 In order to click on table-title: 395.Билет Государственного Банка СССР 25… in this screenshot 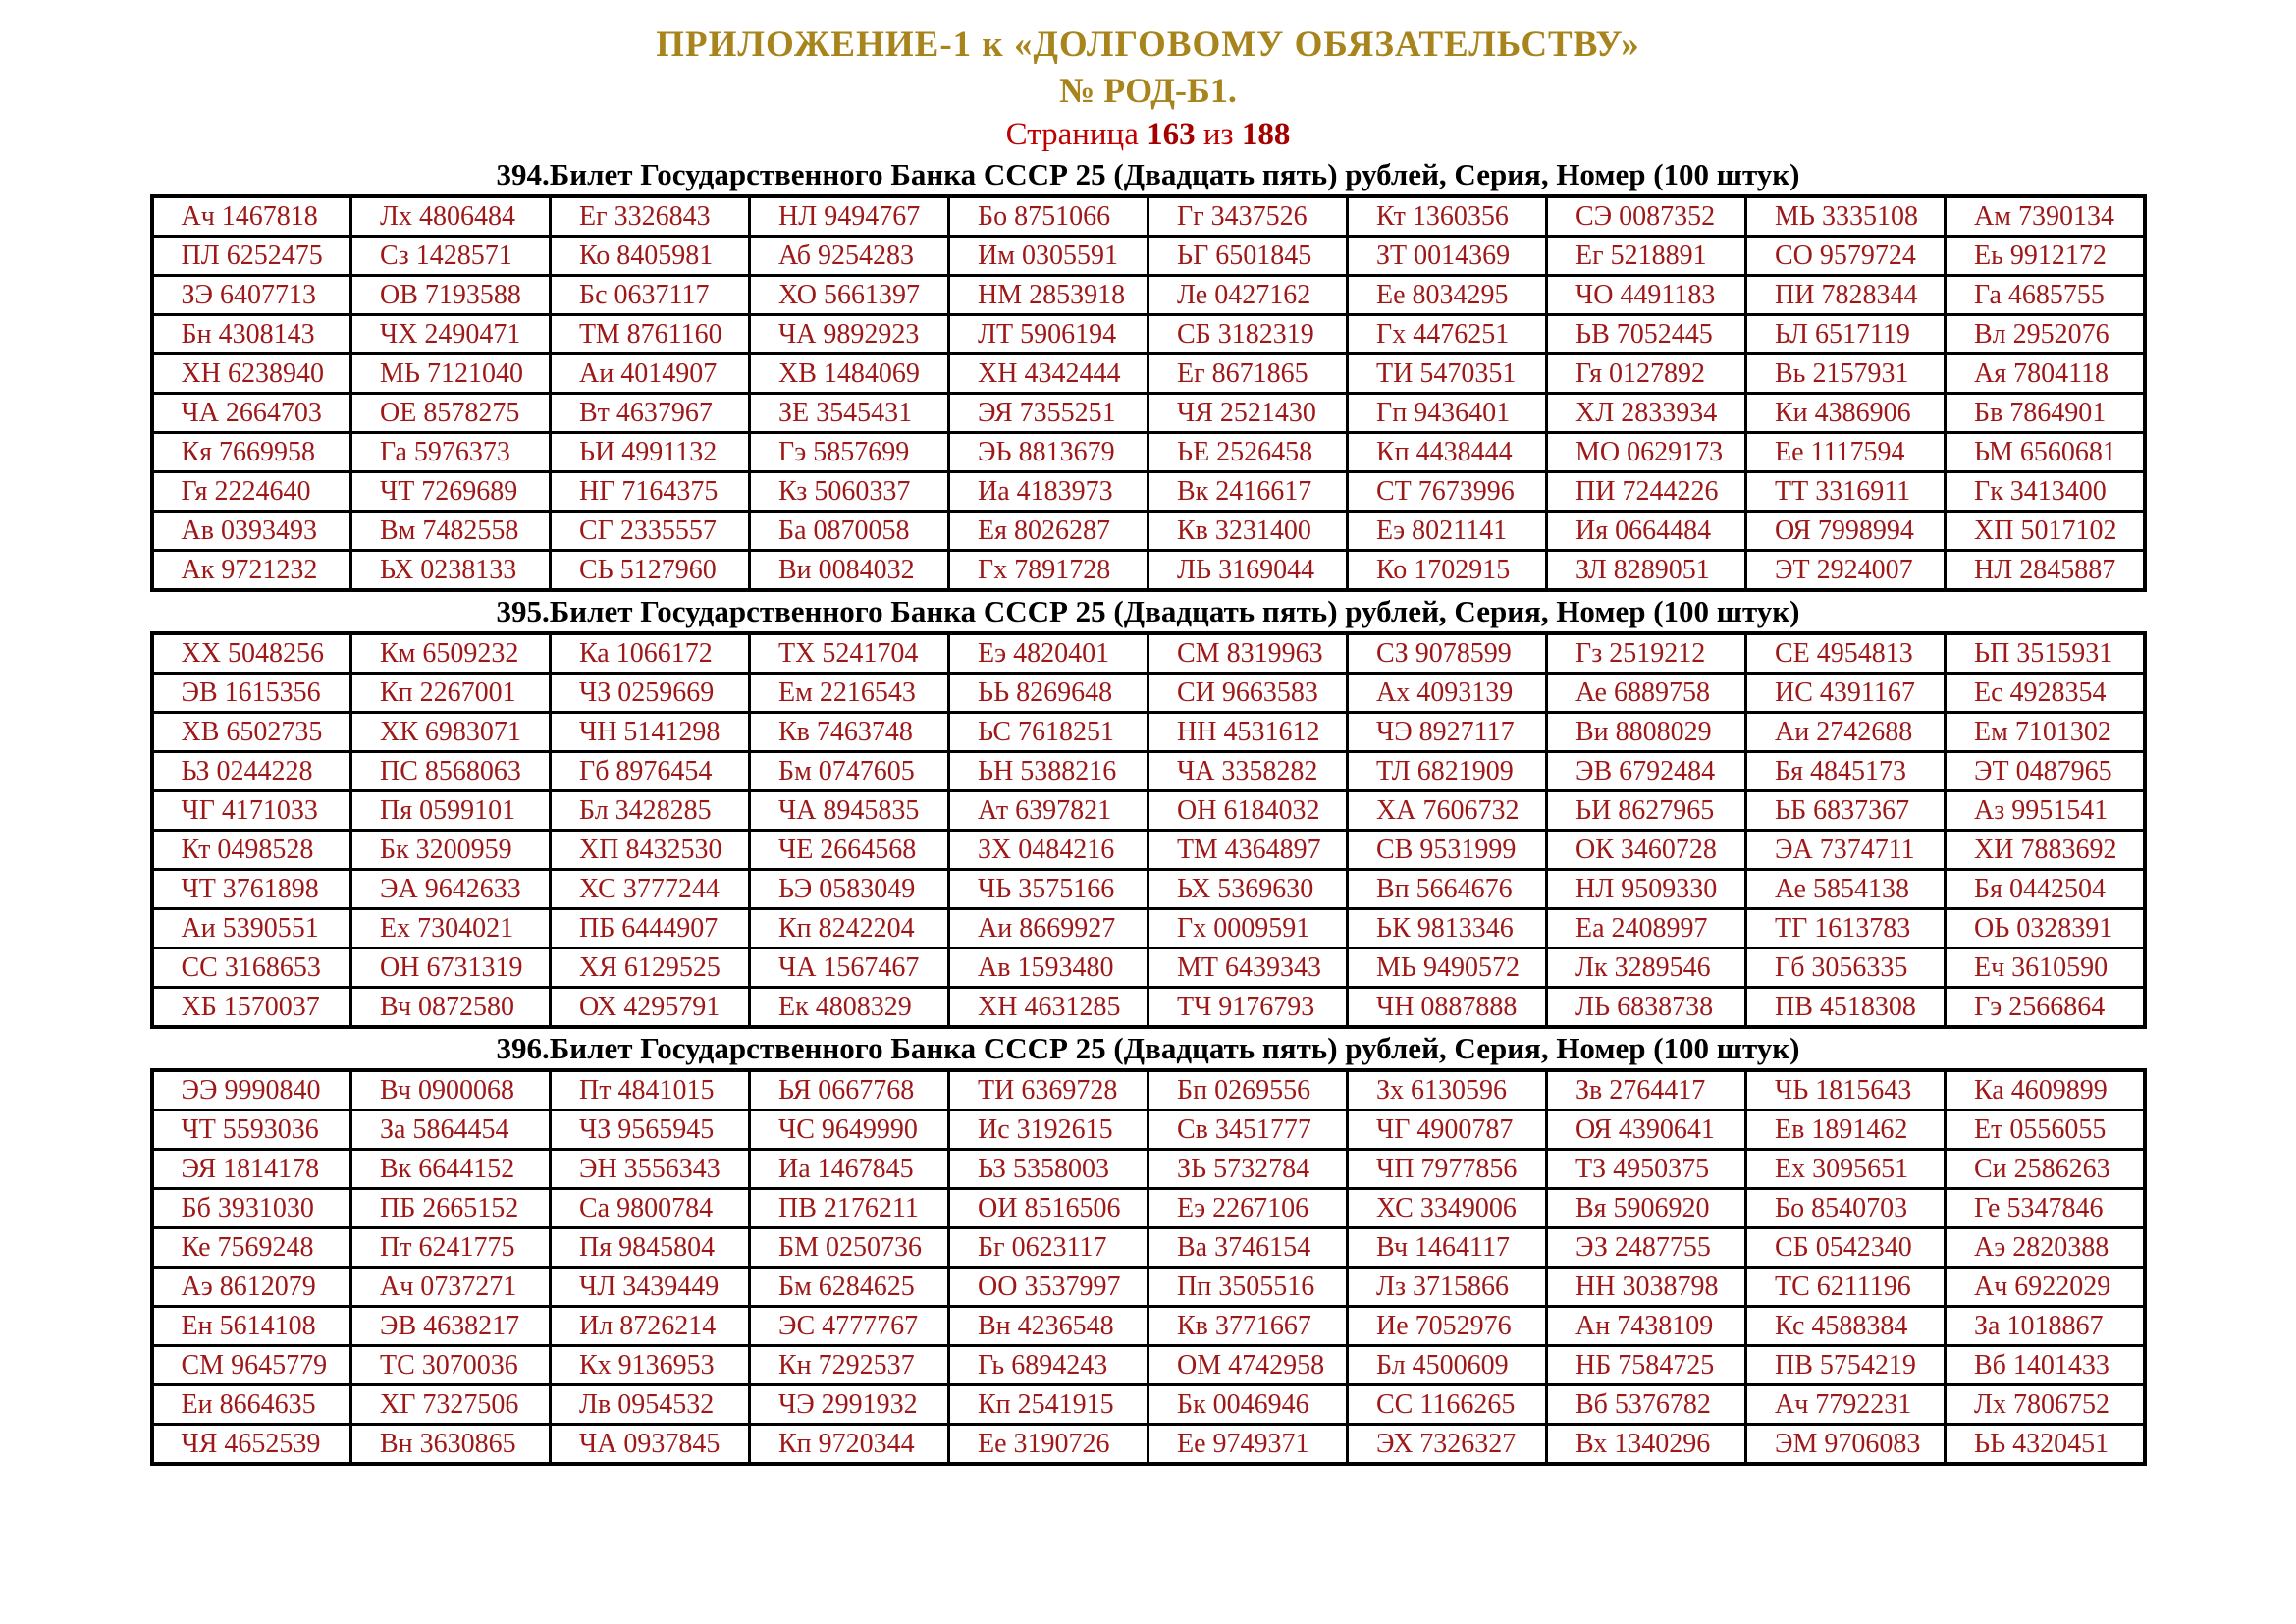, I will do `click(1148, 611)`.